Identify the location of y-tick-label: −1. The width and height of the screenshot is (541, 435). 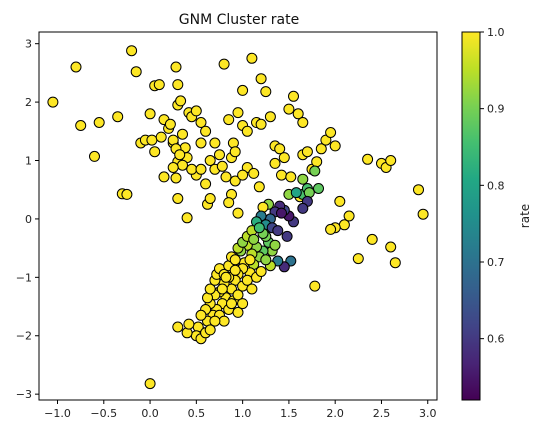
(24, 277).